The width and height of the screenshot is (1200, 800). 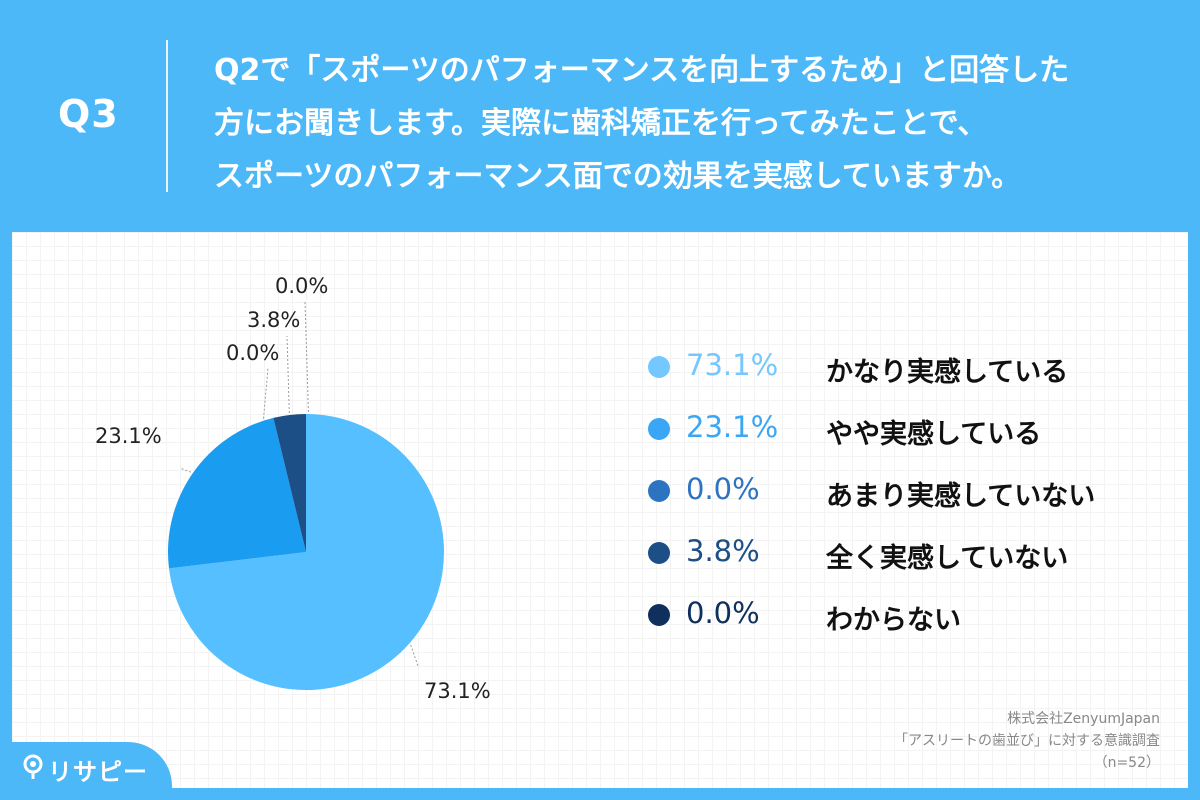 What do you see at coordinates (947, 372) in the screenshot?
I see `legend-label: かなり実感している` at bounding box center [947, 372].